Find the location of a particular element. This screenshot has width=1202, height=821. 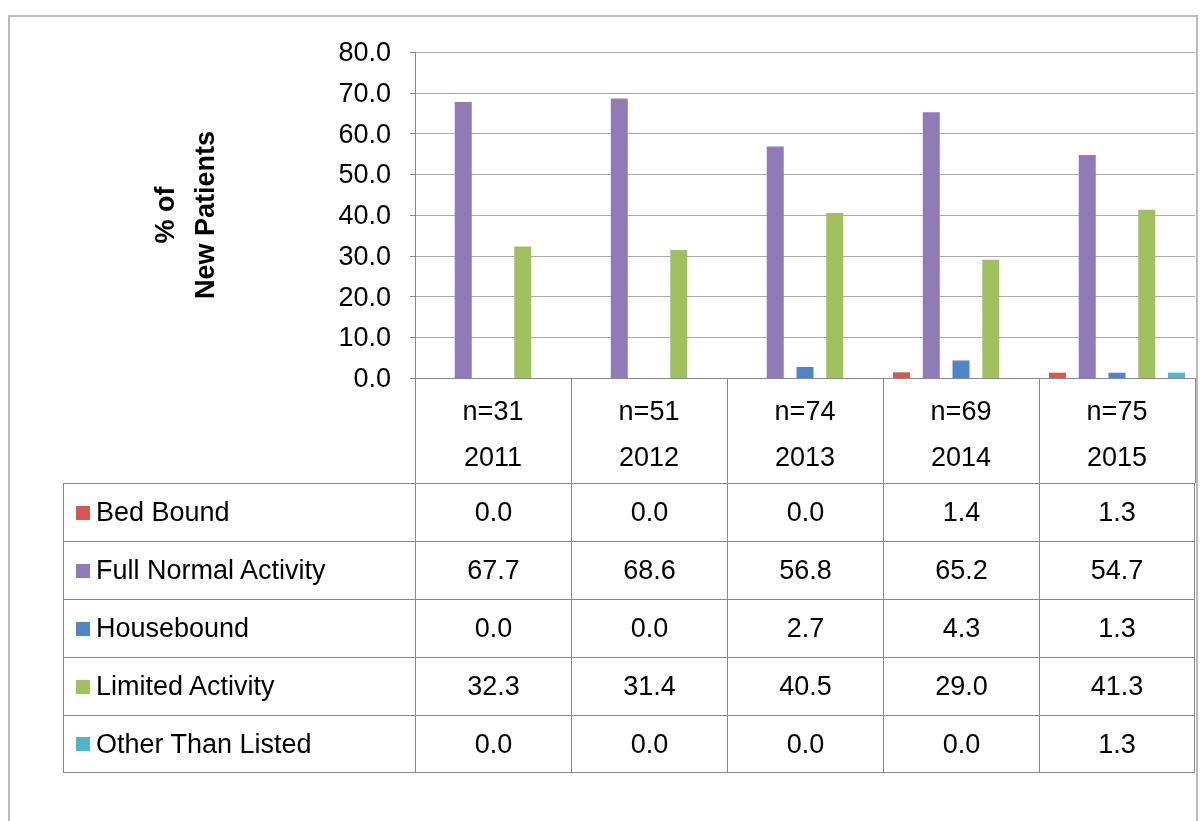

x-tick-label: n=74 2013 is located at coordinates (805, 434).